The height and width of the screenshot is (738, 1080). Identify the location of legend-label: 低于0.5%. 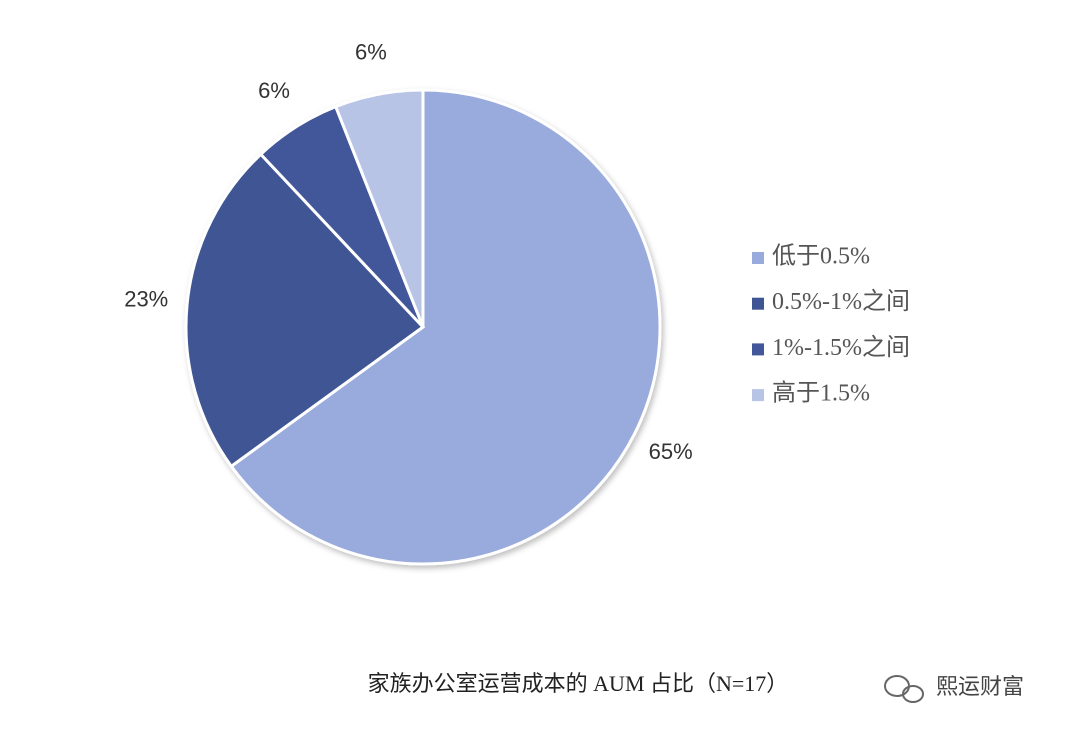
(821, 256).